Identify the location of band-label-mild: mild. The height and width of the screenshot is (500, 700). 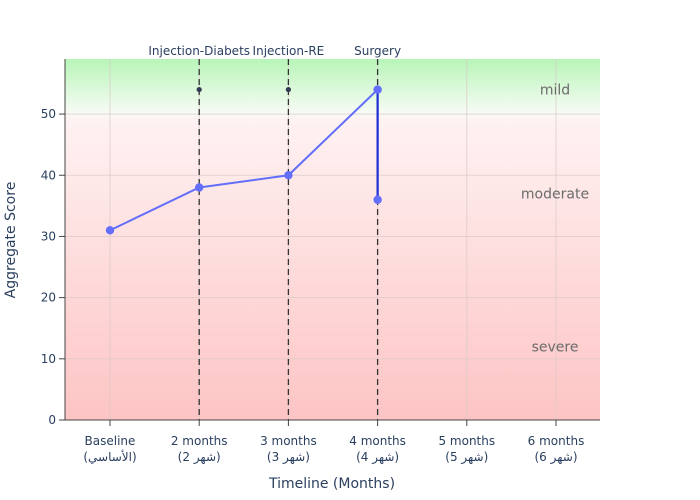
(555, 91).